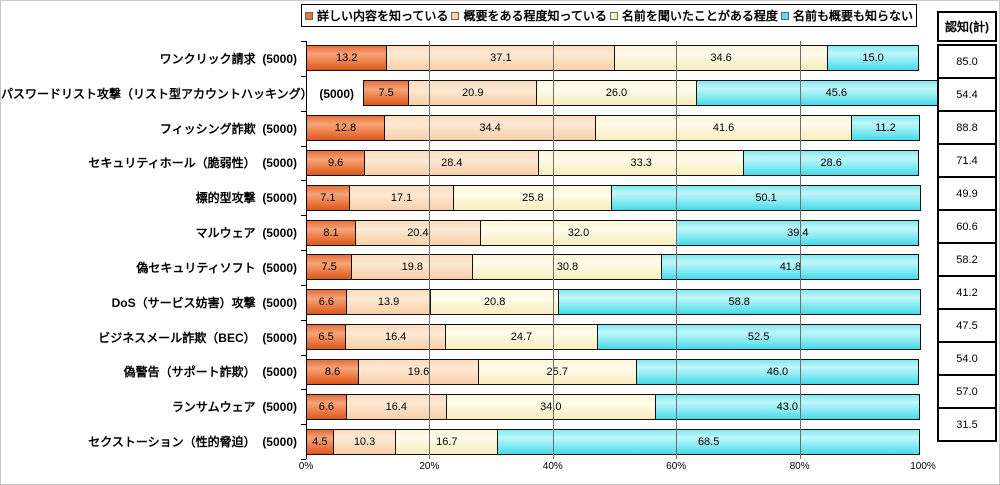  What do you see at coordinates (798, 232) in the screenshot?
I see `bar-segment-unknown: 39.4` at bounding box center [798, 232].